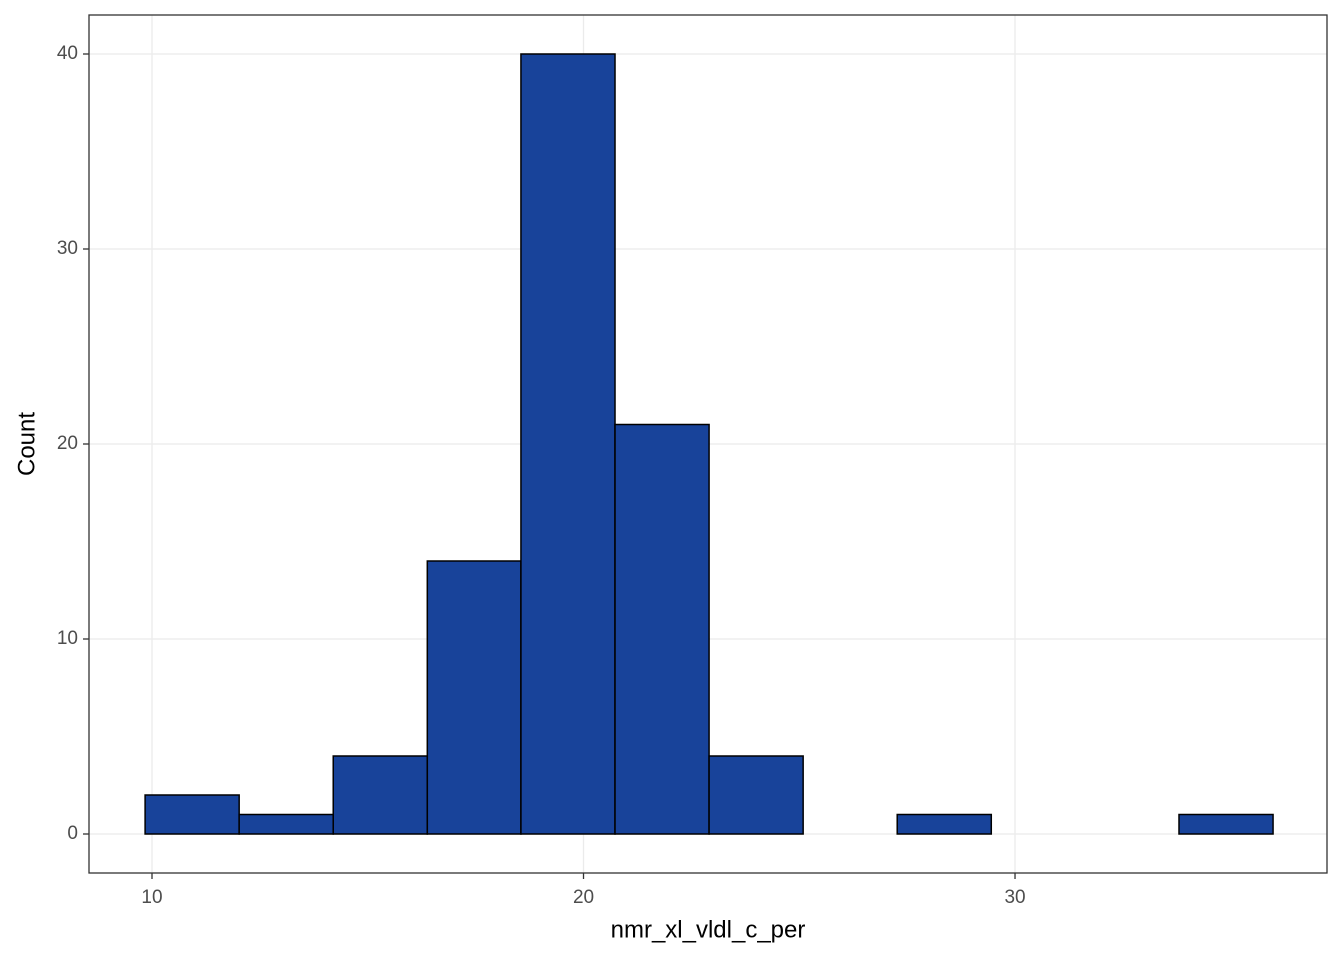 The width and height of the screenshot is (1344, 960). Describe the element at coordinates (67, 53) in the screenshot. I see `y-tick-label: 40` at that location.